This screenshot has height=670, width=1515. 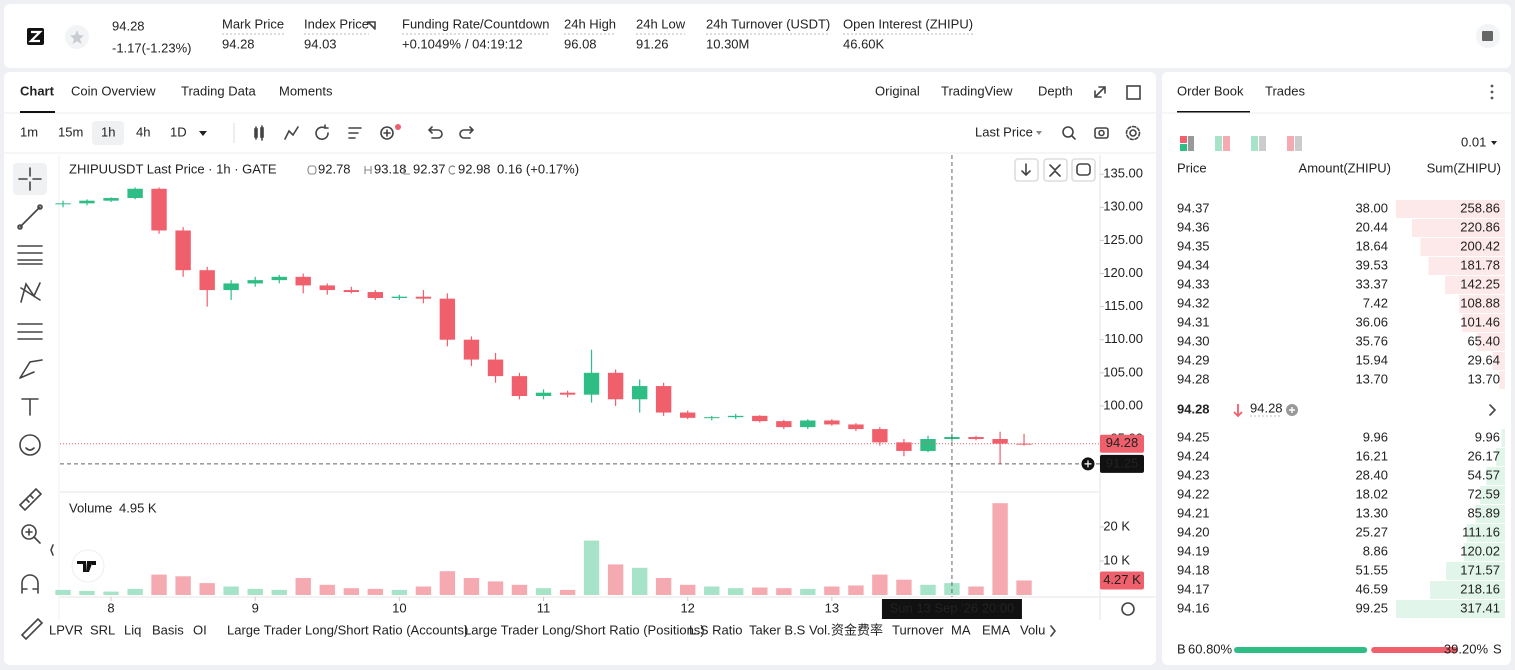 What do you see at coordinates (88, 566) in the screenshot?
I see `tradingview-logo` at bounding box center [88, 566].